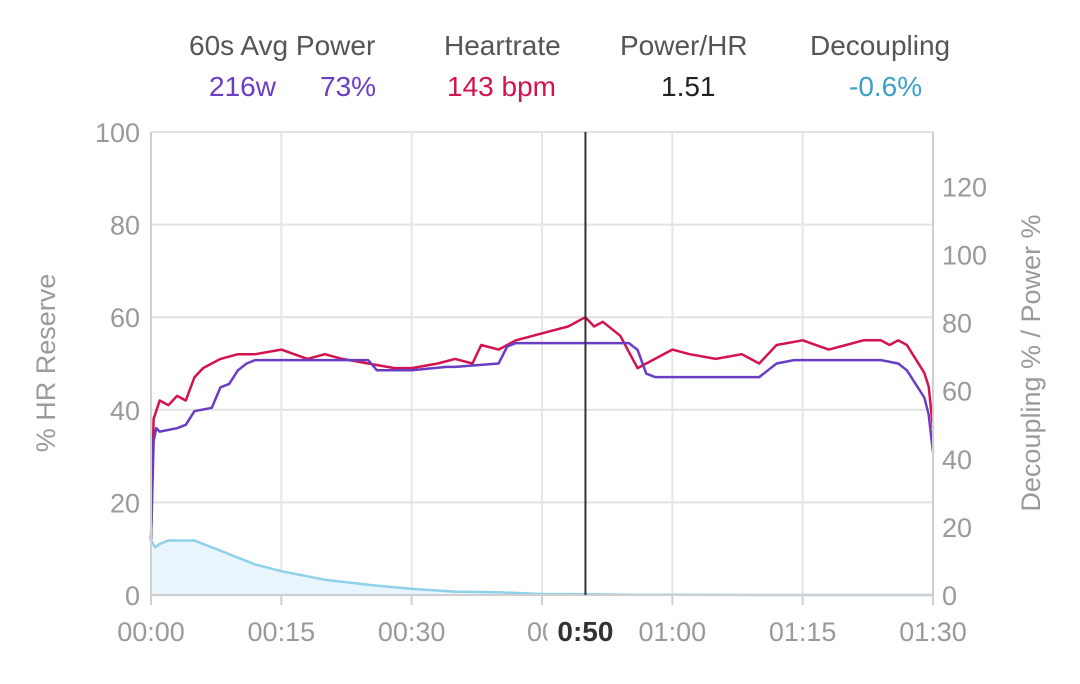 This screenshot has height=684, width=1080. What do you see at coordinates (949, 596) in the screenshot?
I see `y-right-tick-label: 0` at bounding box center [949, 596].